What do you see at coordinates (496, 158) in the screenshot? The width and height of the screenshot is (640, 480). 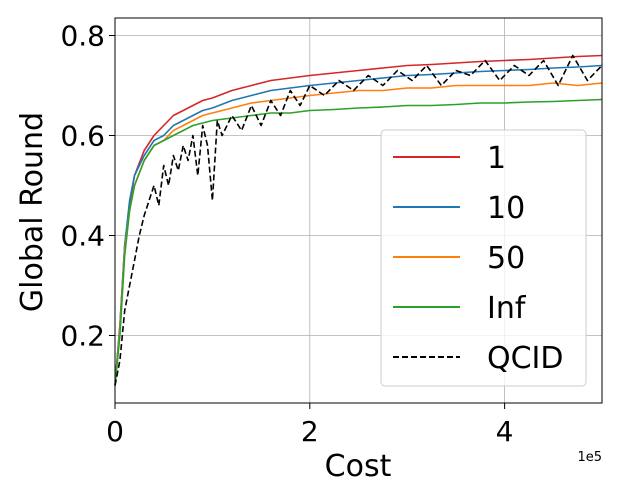 I see `legend-label-1: 1` at bounding box center [496, 158].